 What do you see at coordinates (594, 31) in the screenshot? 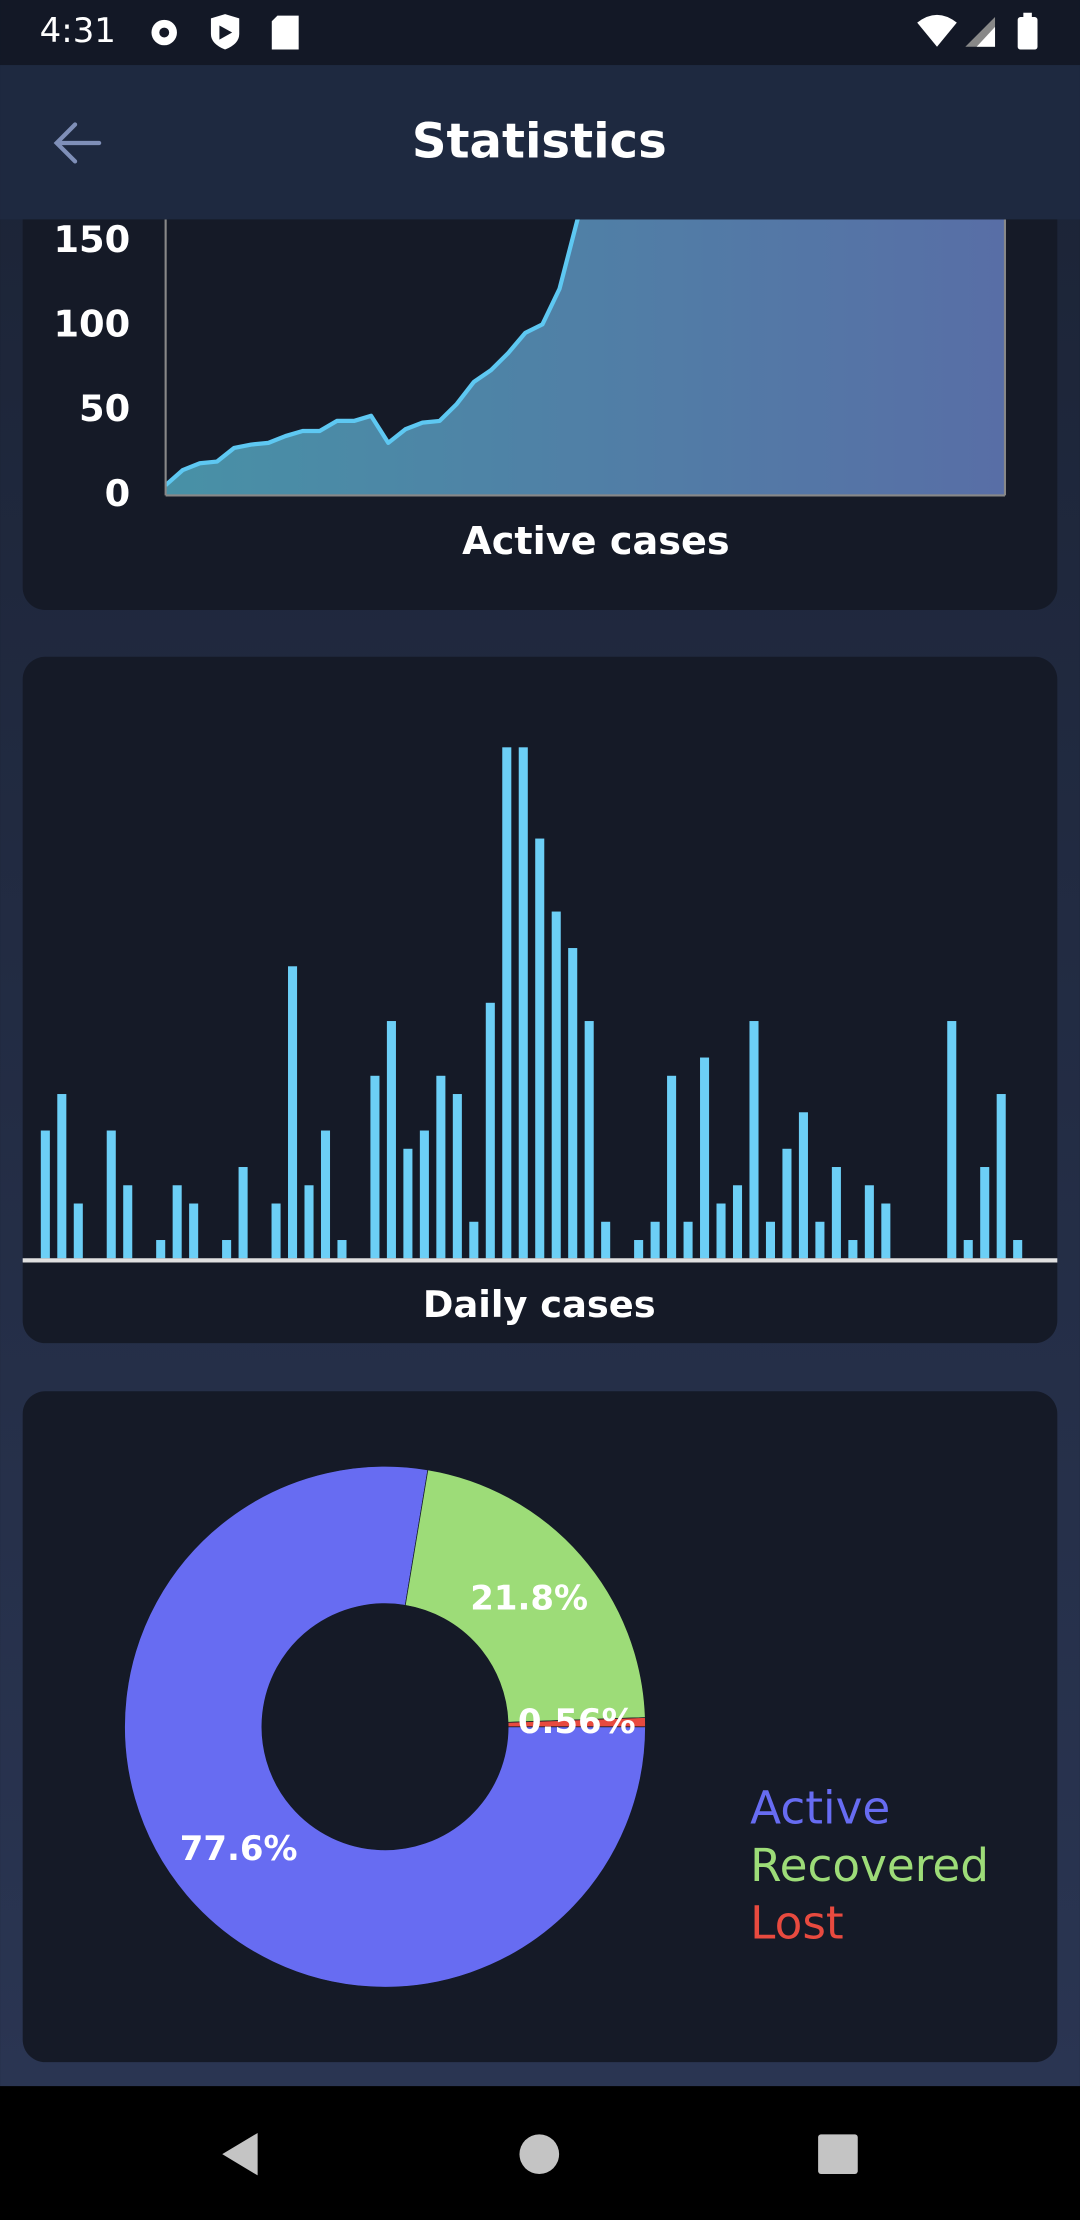
I see `status-icons` at bounding box center [594, 31].